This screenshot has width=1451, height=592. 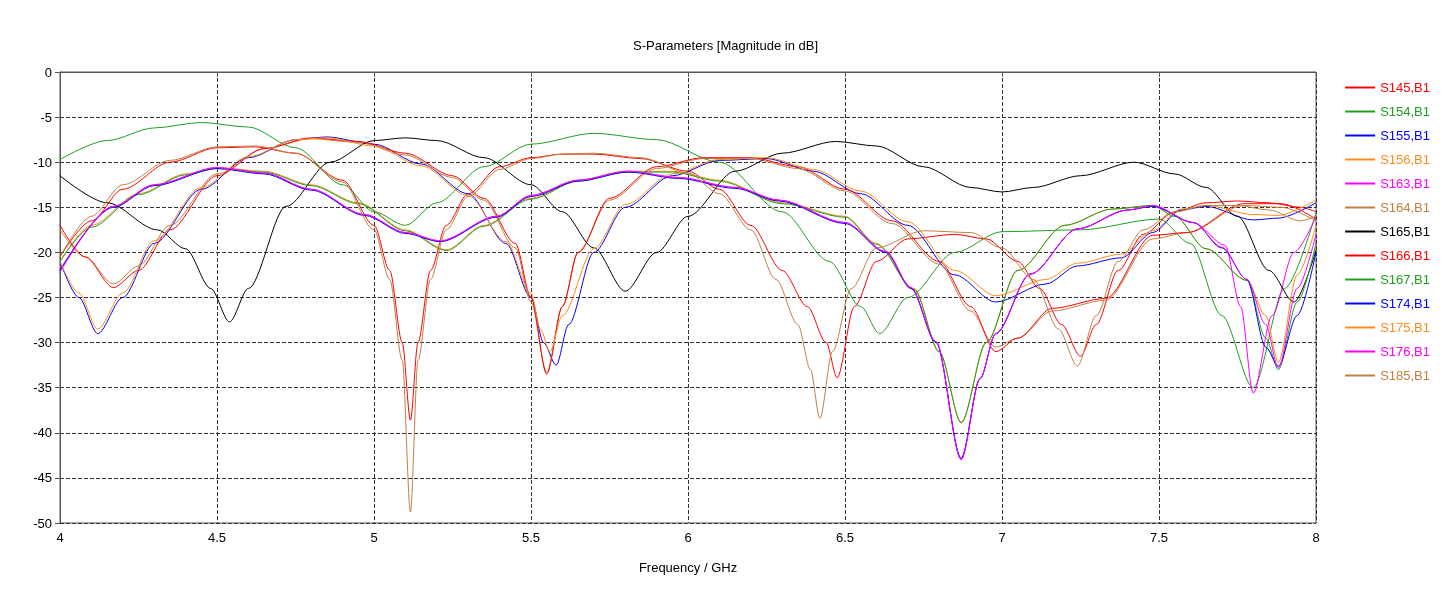 What do you see at coordinates (42, 162) in the screenshot?
I see `y-tick-label: -10` at bounding box center [42, 162].